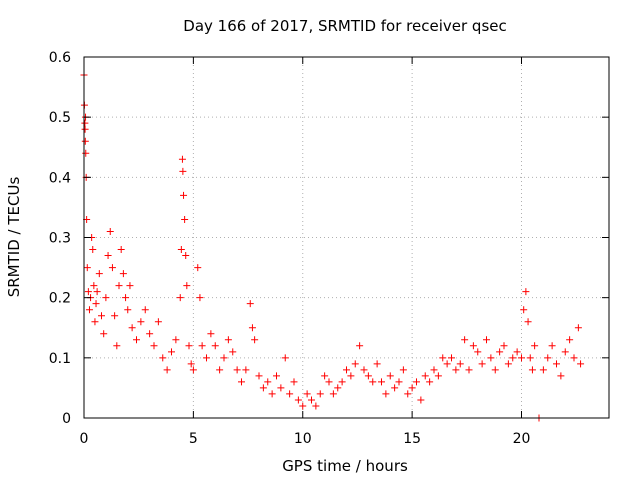 The height and width of the screenshot is (480, 640). I want to click on x-tick-label: 0, so click(84, 439).